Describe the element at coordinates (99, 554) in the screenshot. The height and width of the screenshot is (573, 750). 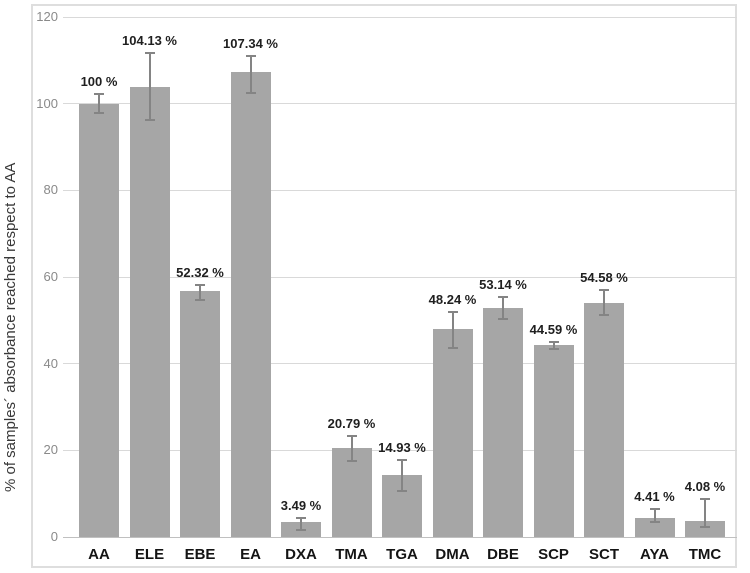
I see `x-category-label: AA` at that location.